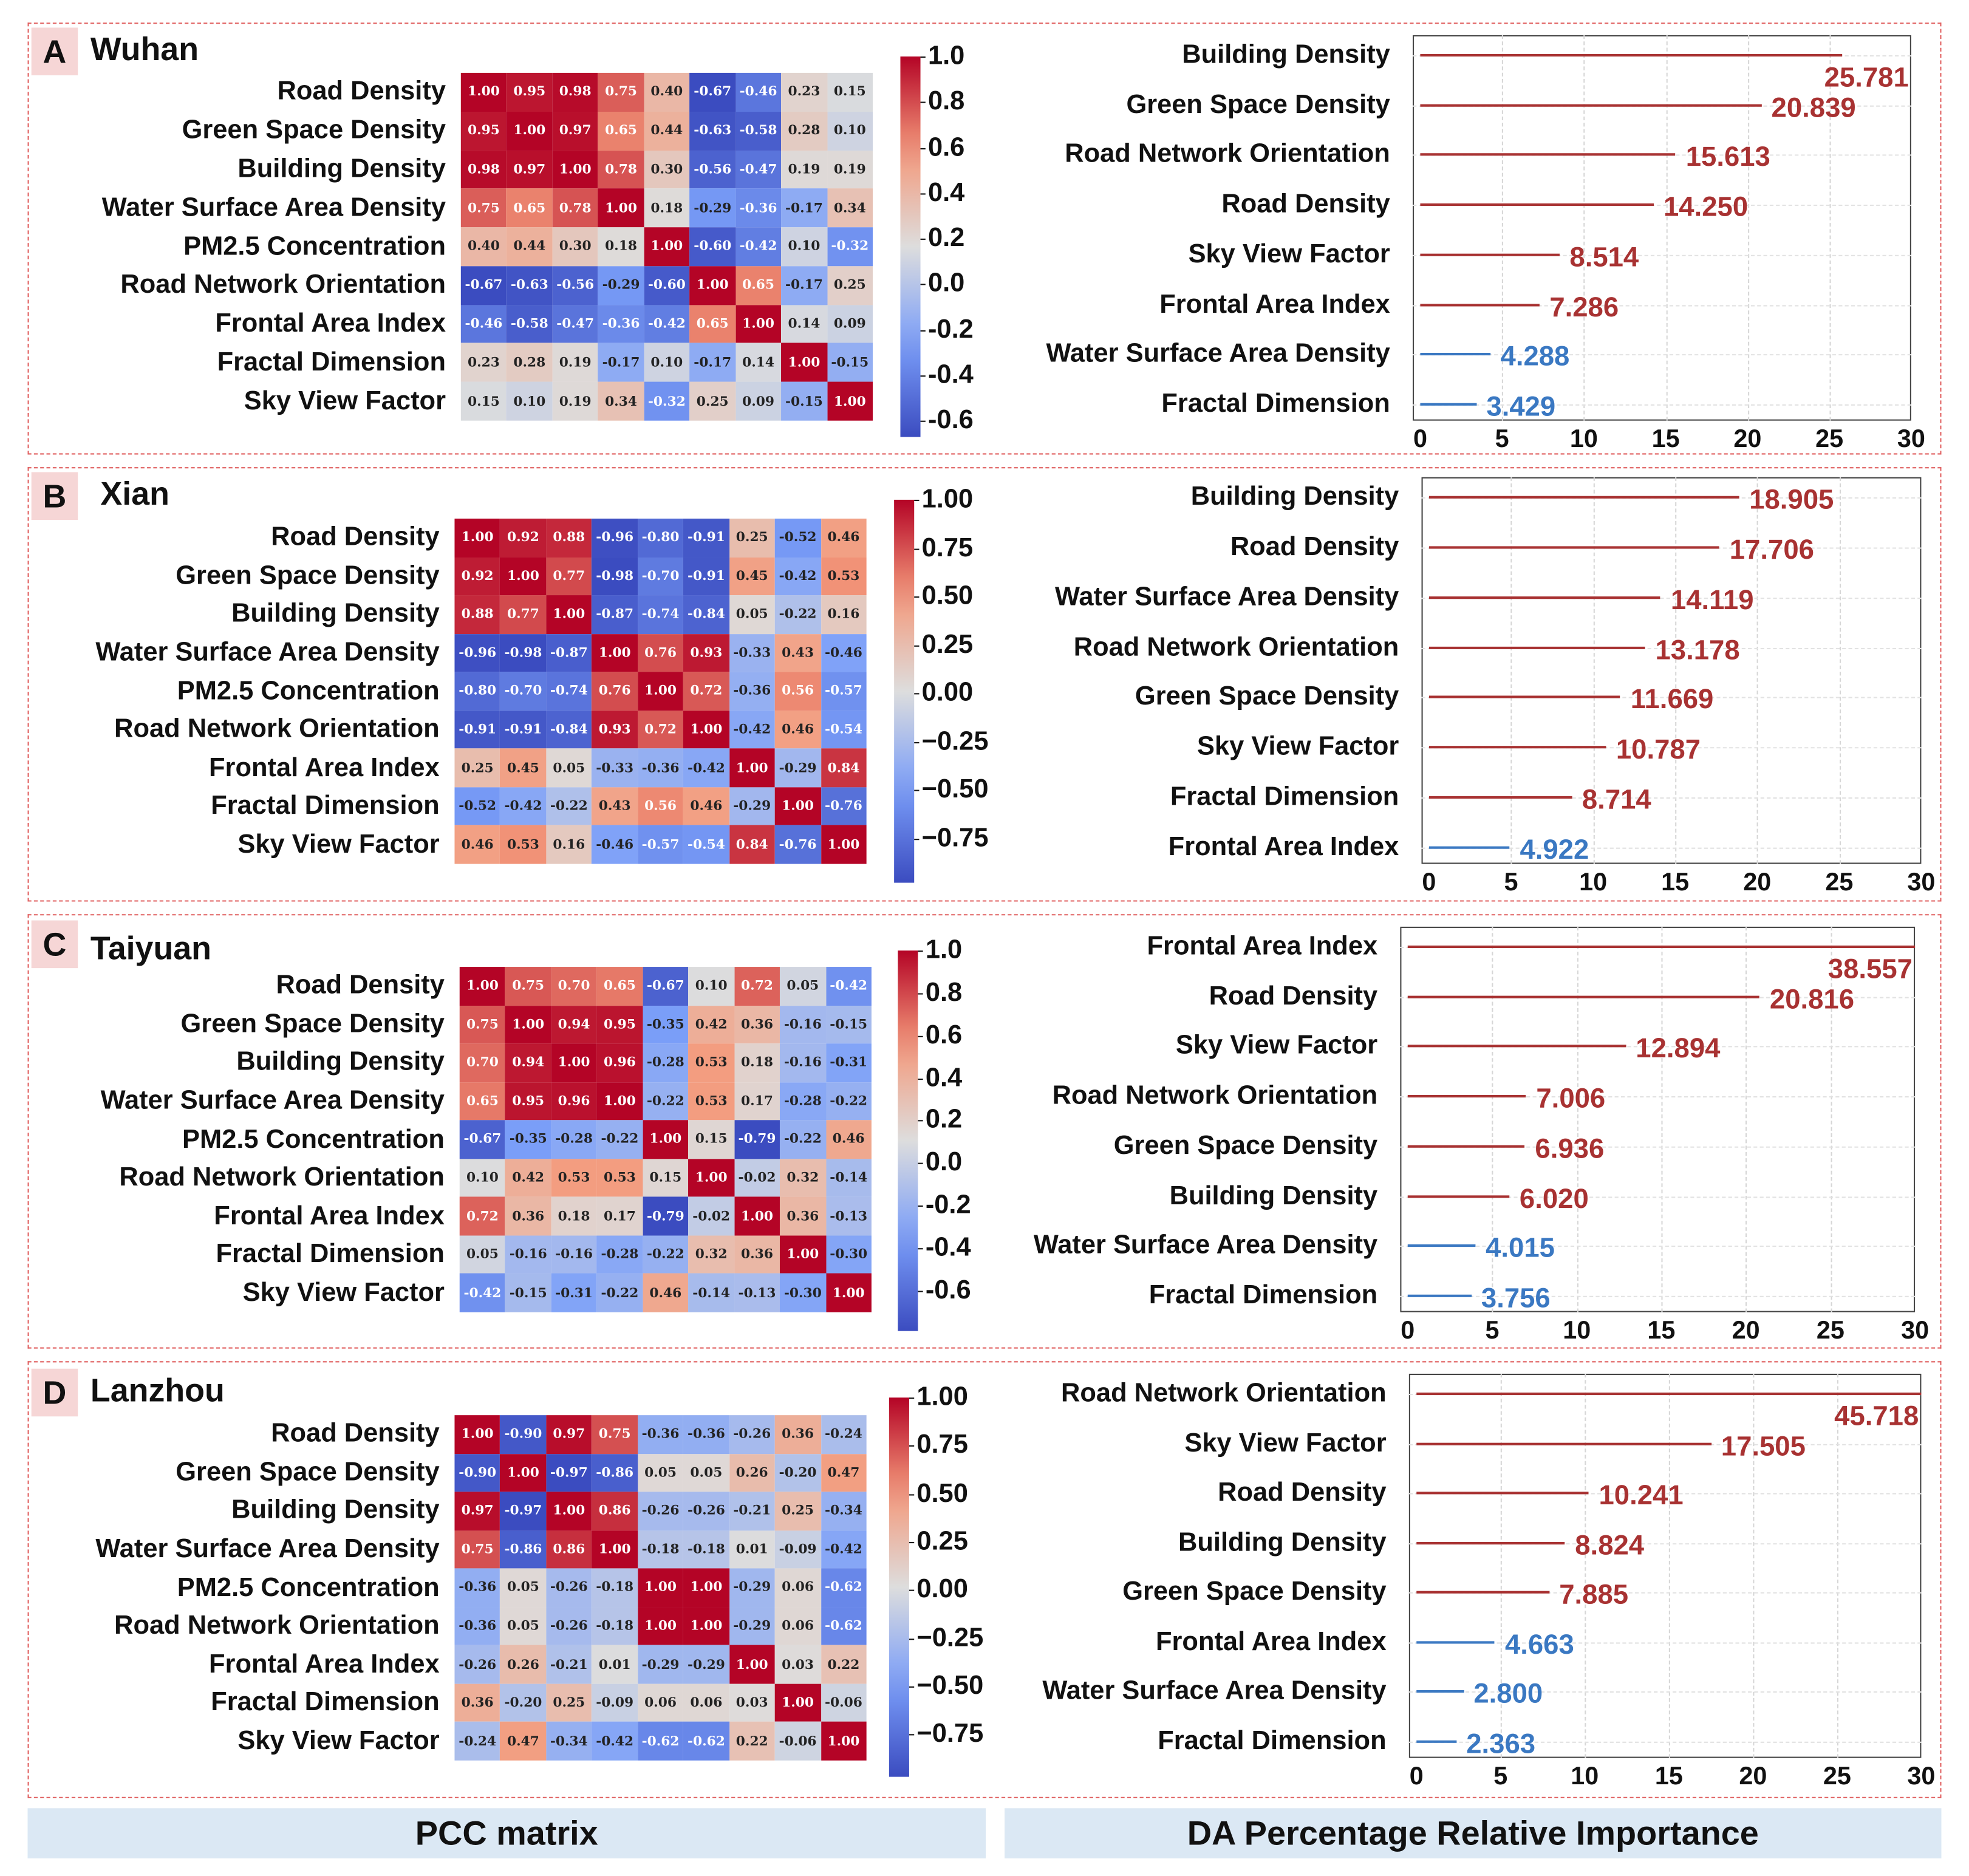 The height and width of the screenshot is (1876, 1969). I want to click on heatmap-cell: -0.42, so click(523, 806).